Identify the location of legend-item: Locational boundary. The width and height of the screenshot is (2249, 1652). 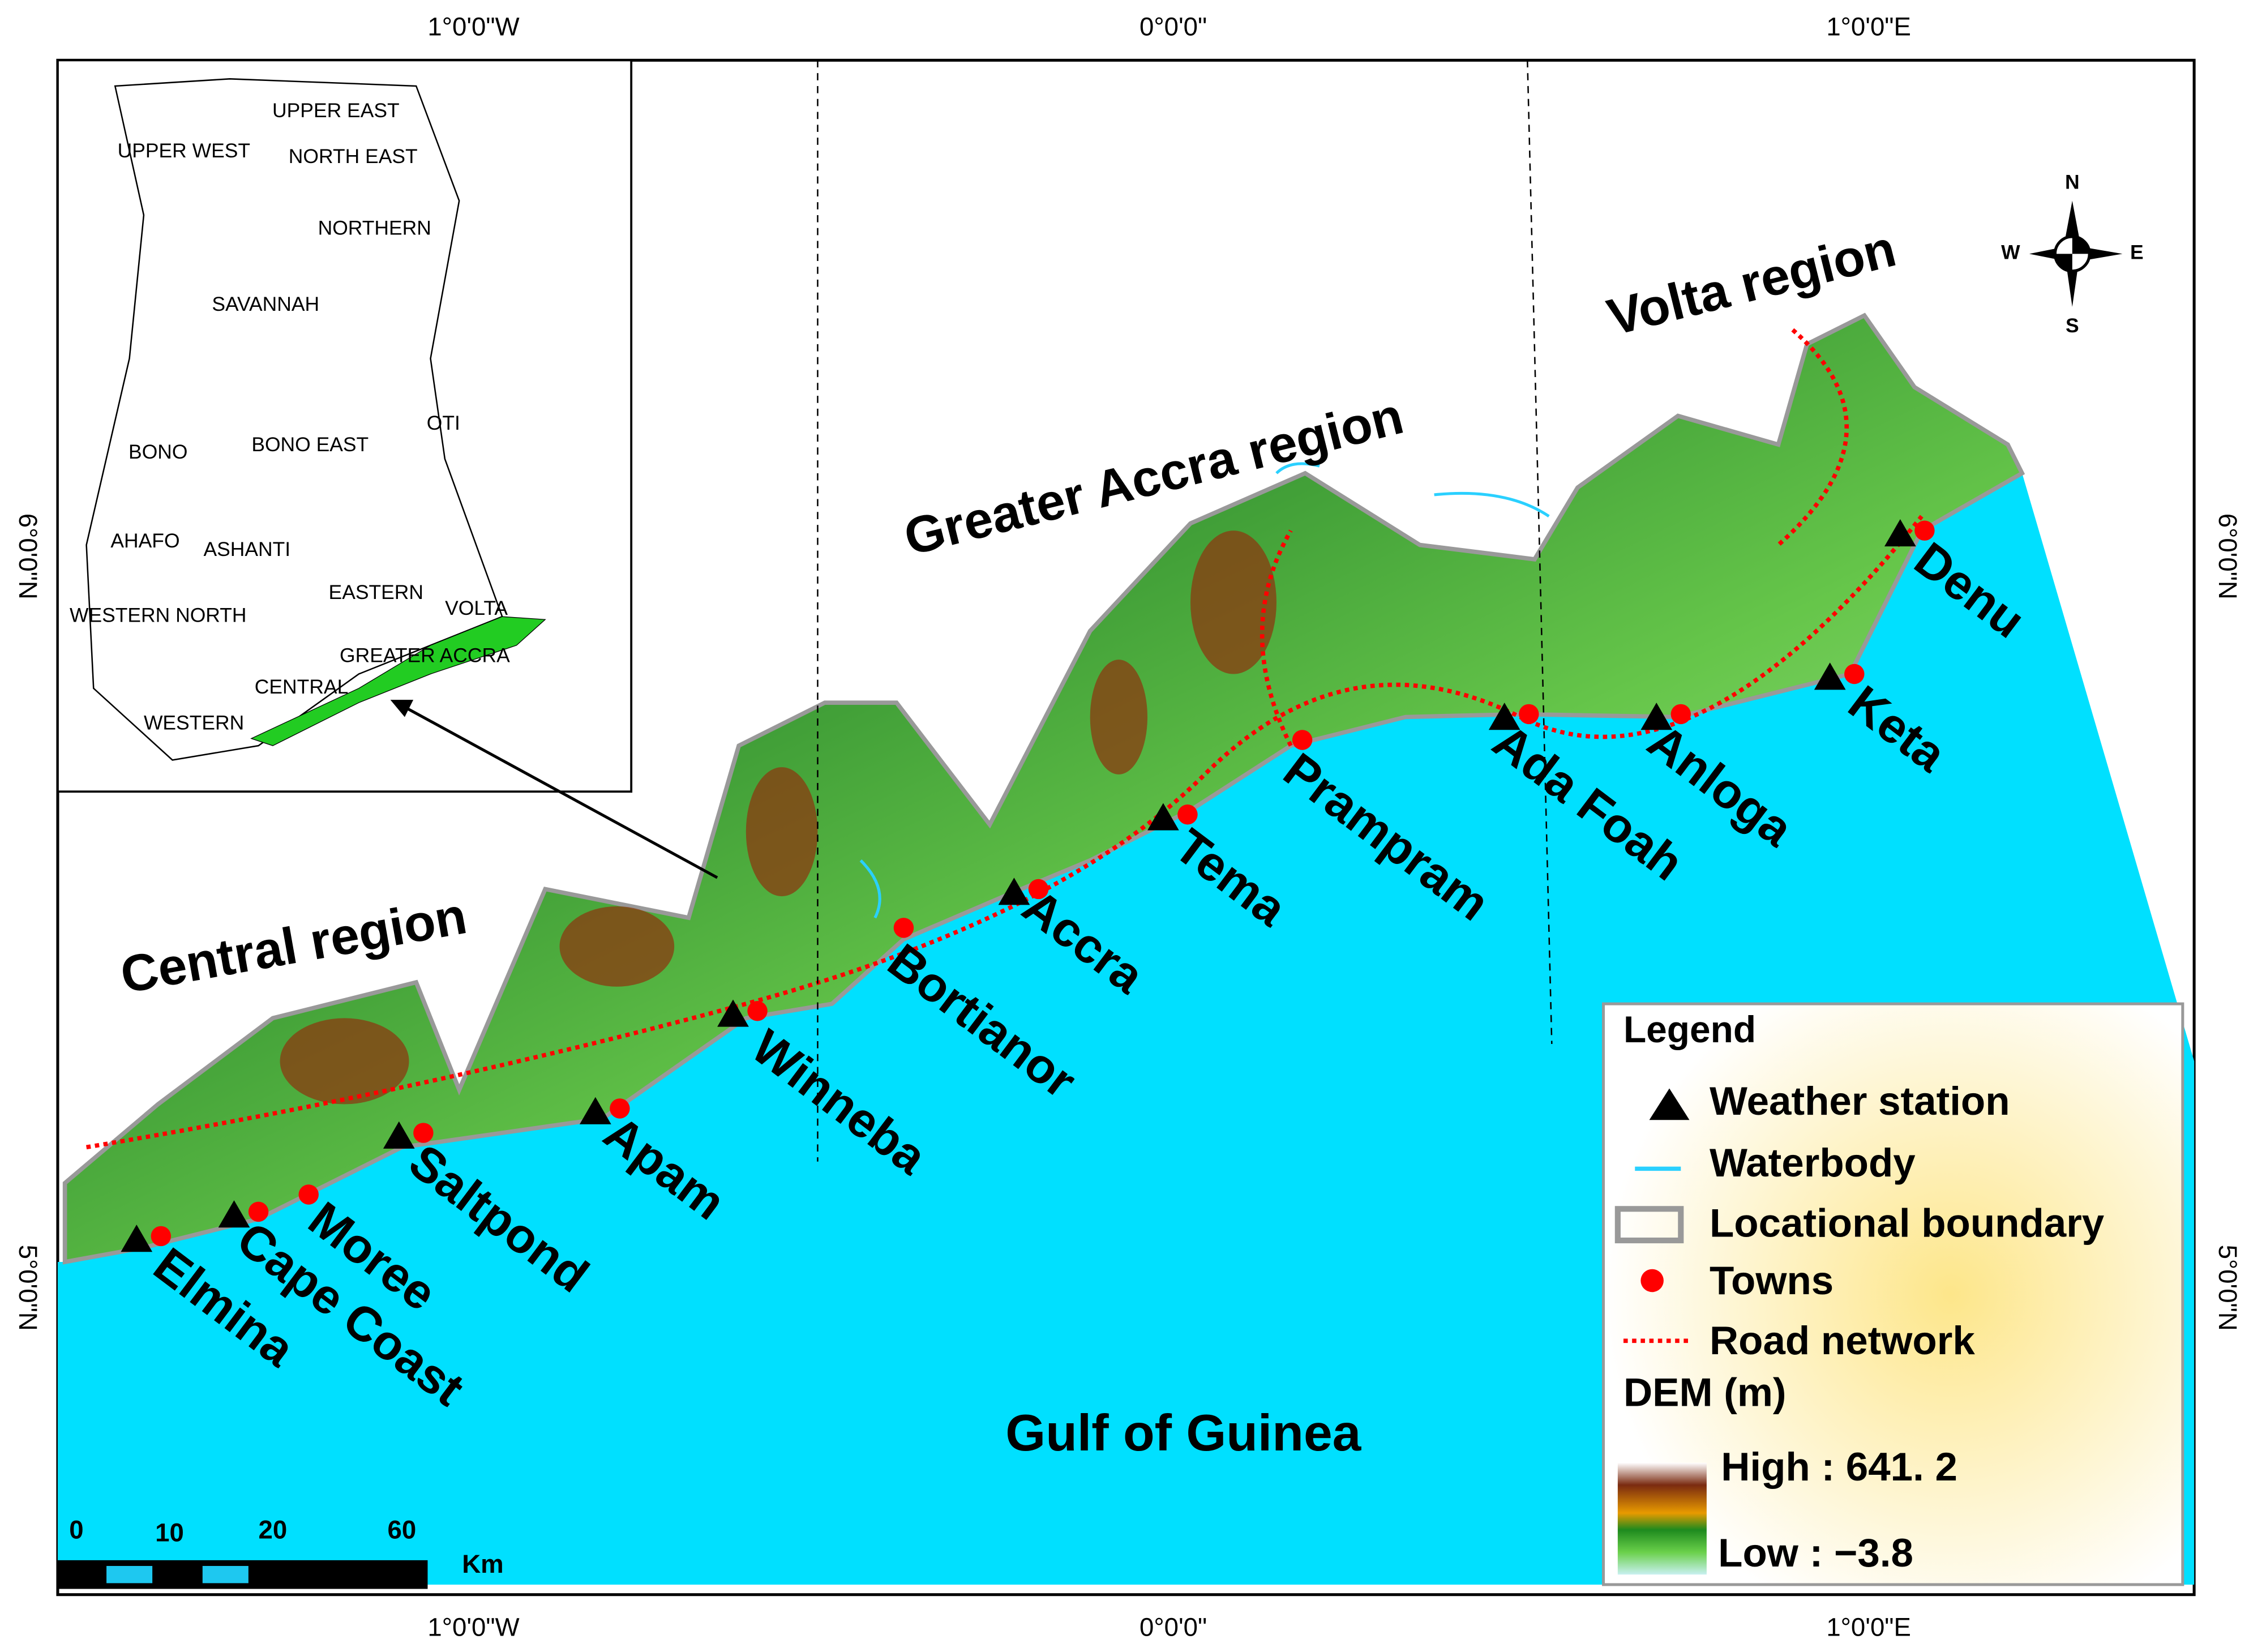
(1907, 1223).